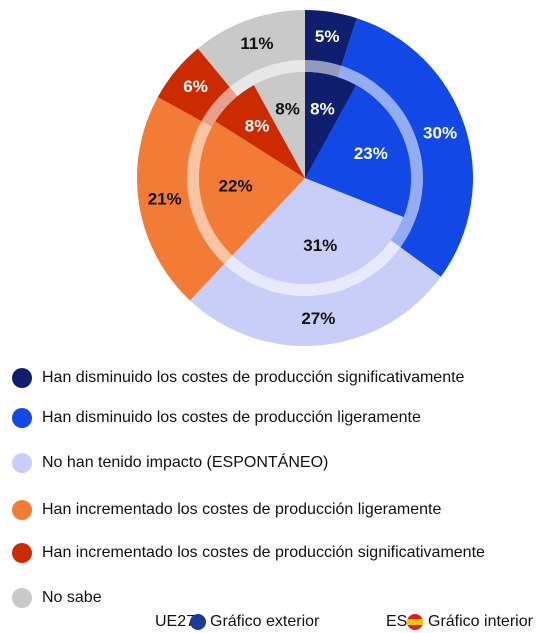 This screenshot has width=544, height=633. What do you see at coordinates (185, 461) in the screenshot?
I see `legend-label: No han tenido impacto (ESPONTÁNEO)` at bounding box center [185, 461].